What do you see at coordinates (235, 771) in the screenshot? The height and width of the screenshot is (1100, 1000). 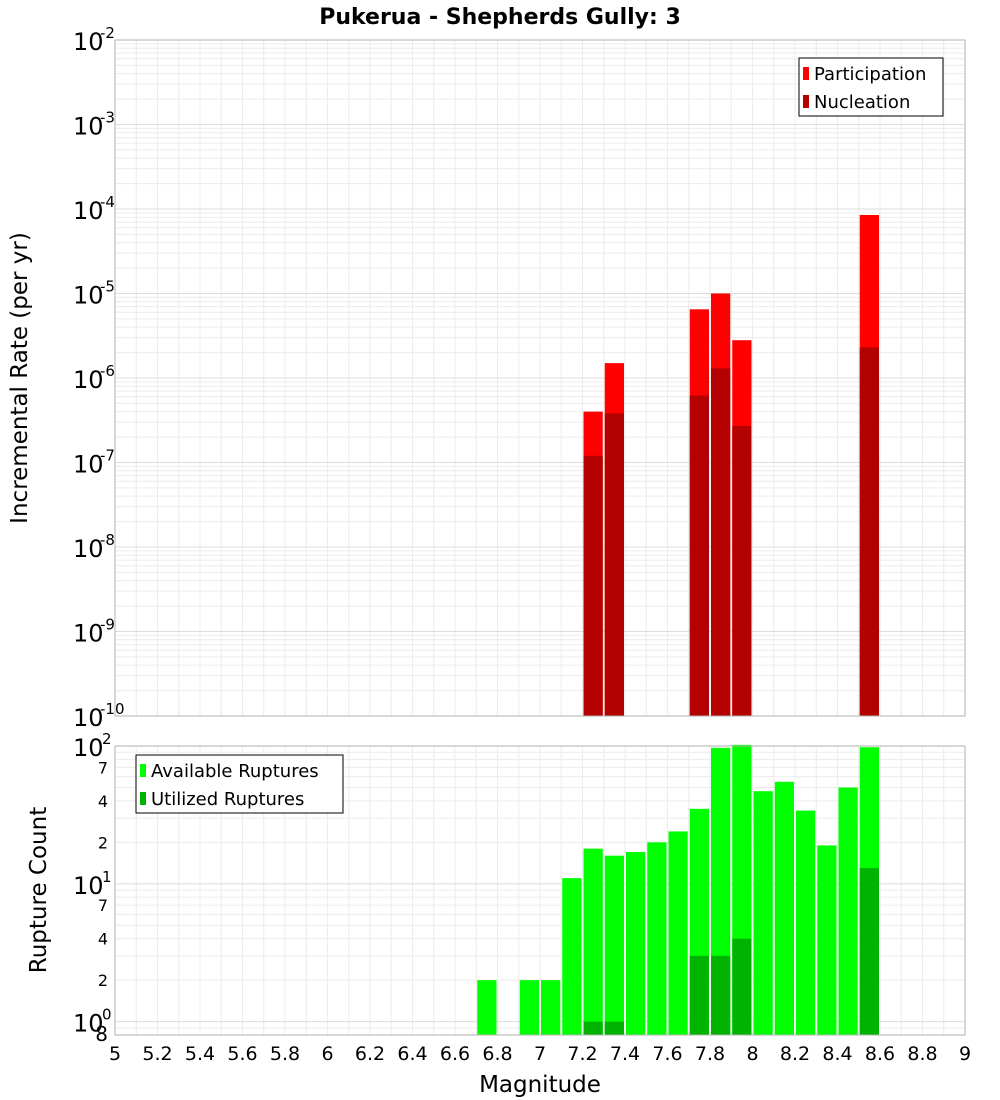 I see `bottom-legend-label: Available Ruptures` at bounding box center [235, 771].